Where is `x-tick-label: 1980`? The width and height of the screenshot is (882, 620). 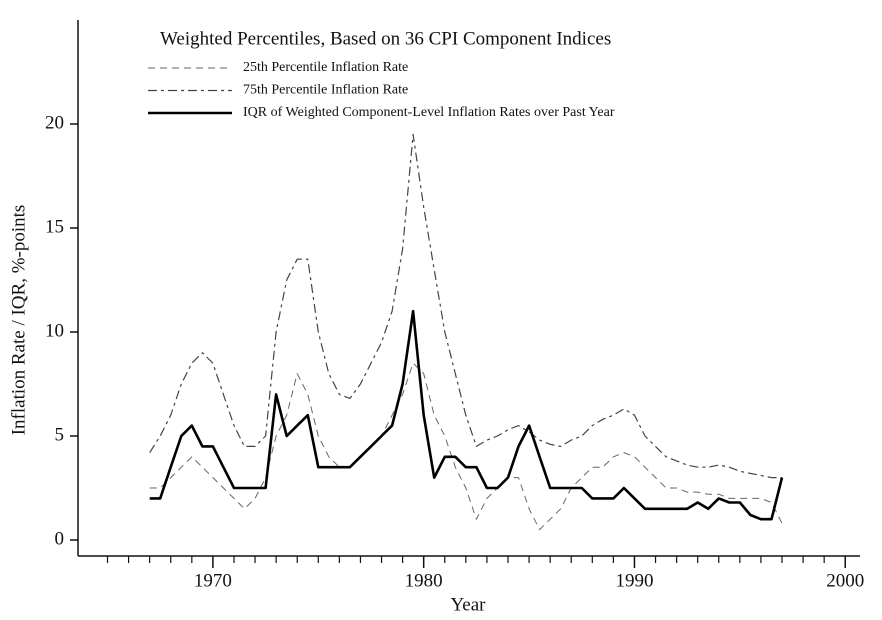
x-tick-label: 1980 is located at coordinates (424, 580).